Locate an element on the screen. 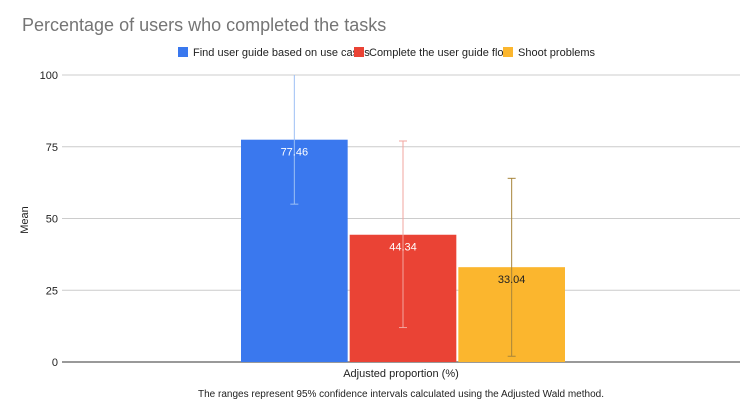  data-label-2: 44.34 is located at coordinates (403, 248).